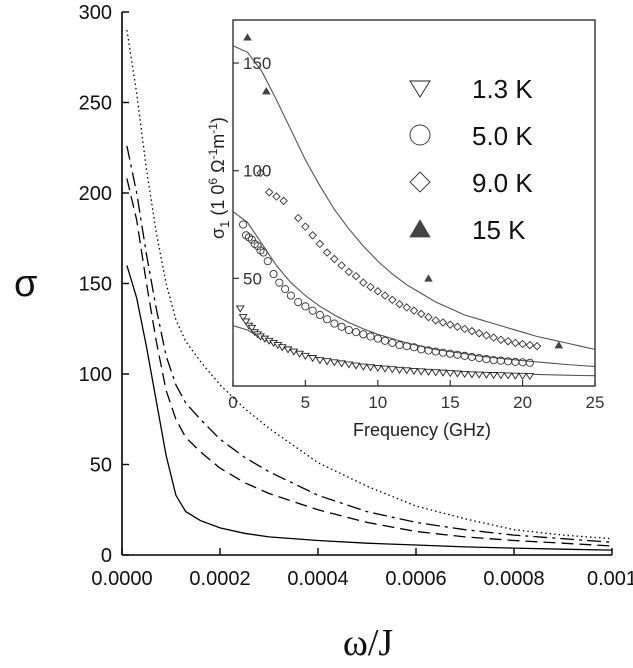 The height and width of the screenshot is (668, 633). I want to click on inset-y-open: (1 0, so click(218, 203).